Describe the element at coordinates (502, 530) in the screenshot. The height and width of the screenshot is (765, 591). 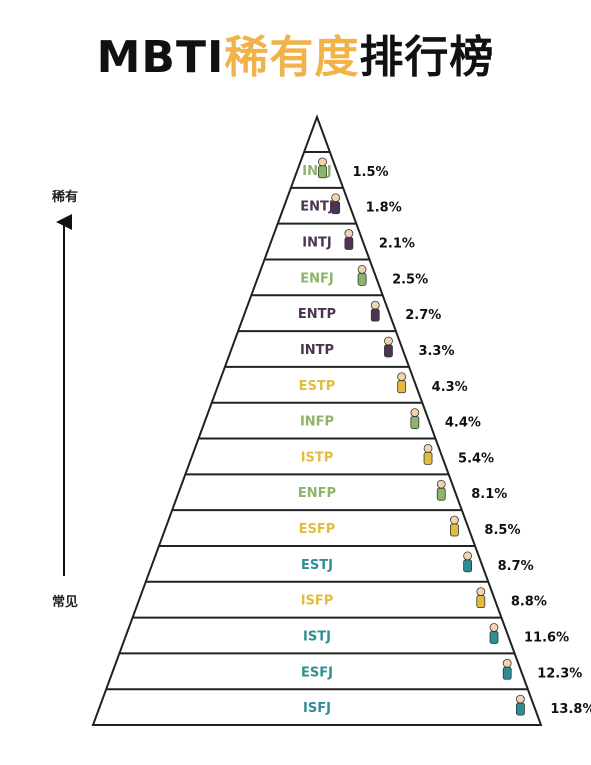
I see `percent-label-esfp: 8.5%` at that location.